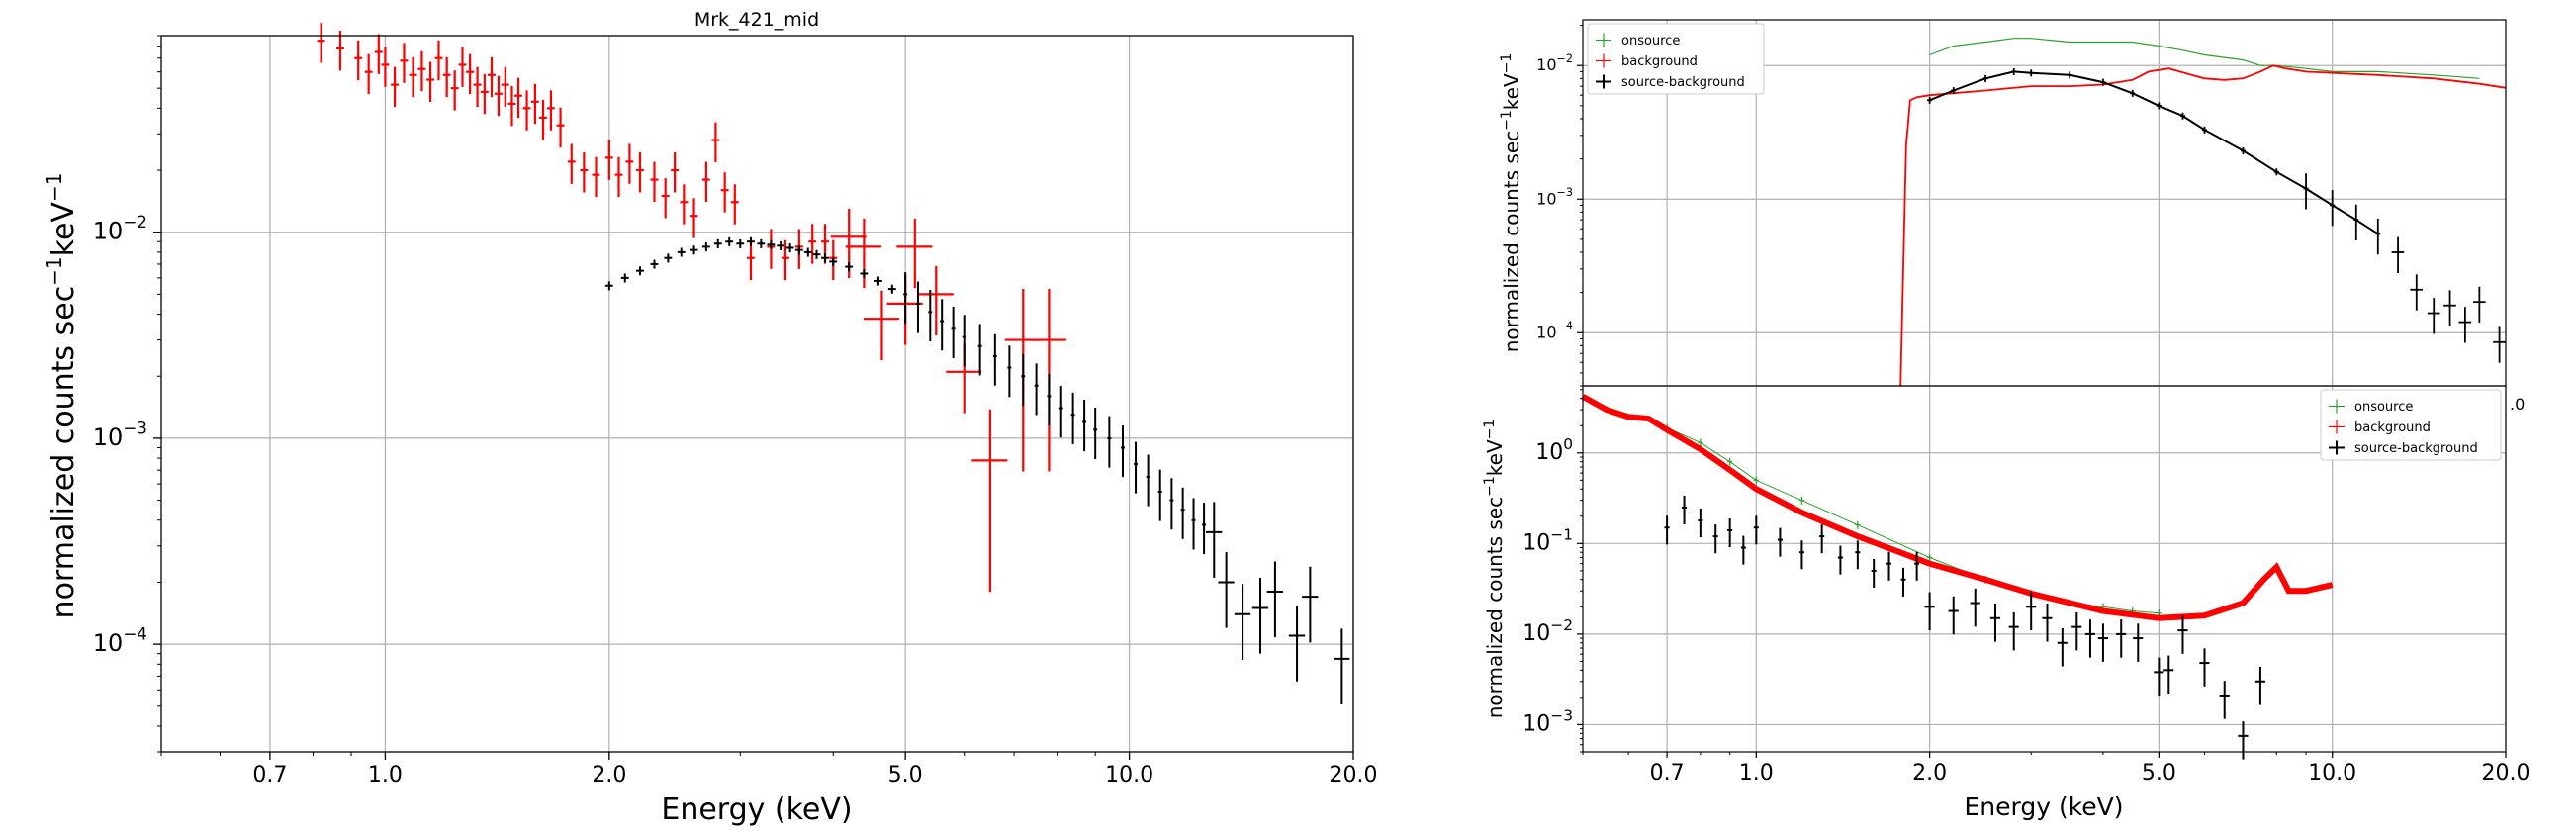  What do you see at coordinates (2384, 408) in the screenshot?
I see `legend-label: onsource` at bounding box center [2384, 408].